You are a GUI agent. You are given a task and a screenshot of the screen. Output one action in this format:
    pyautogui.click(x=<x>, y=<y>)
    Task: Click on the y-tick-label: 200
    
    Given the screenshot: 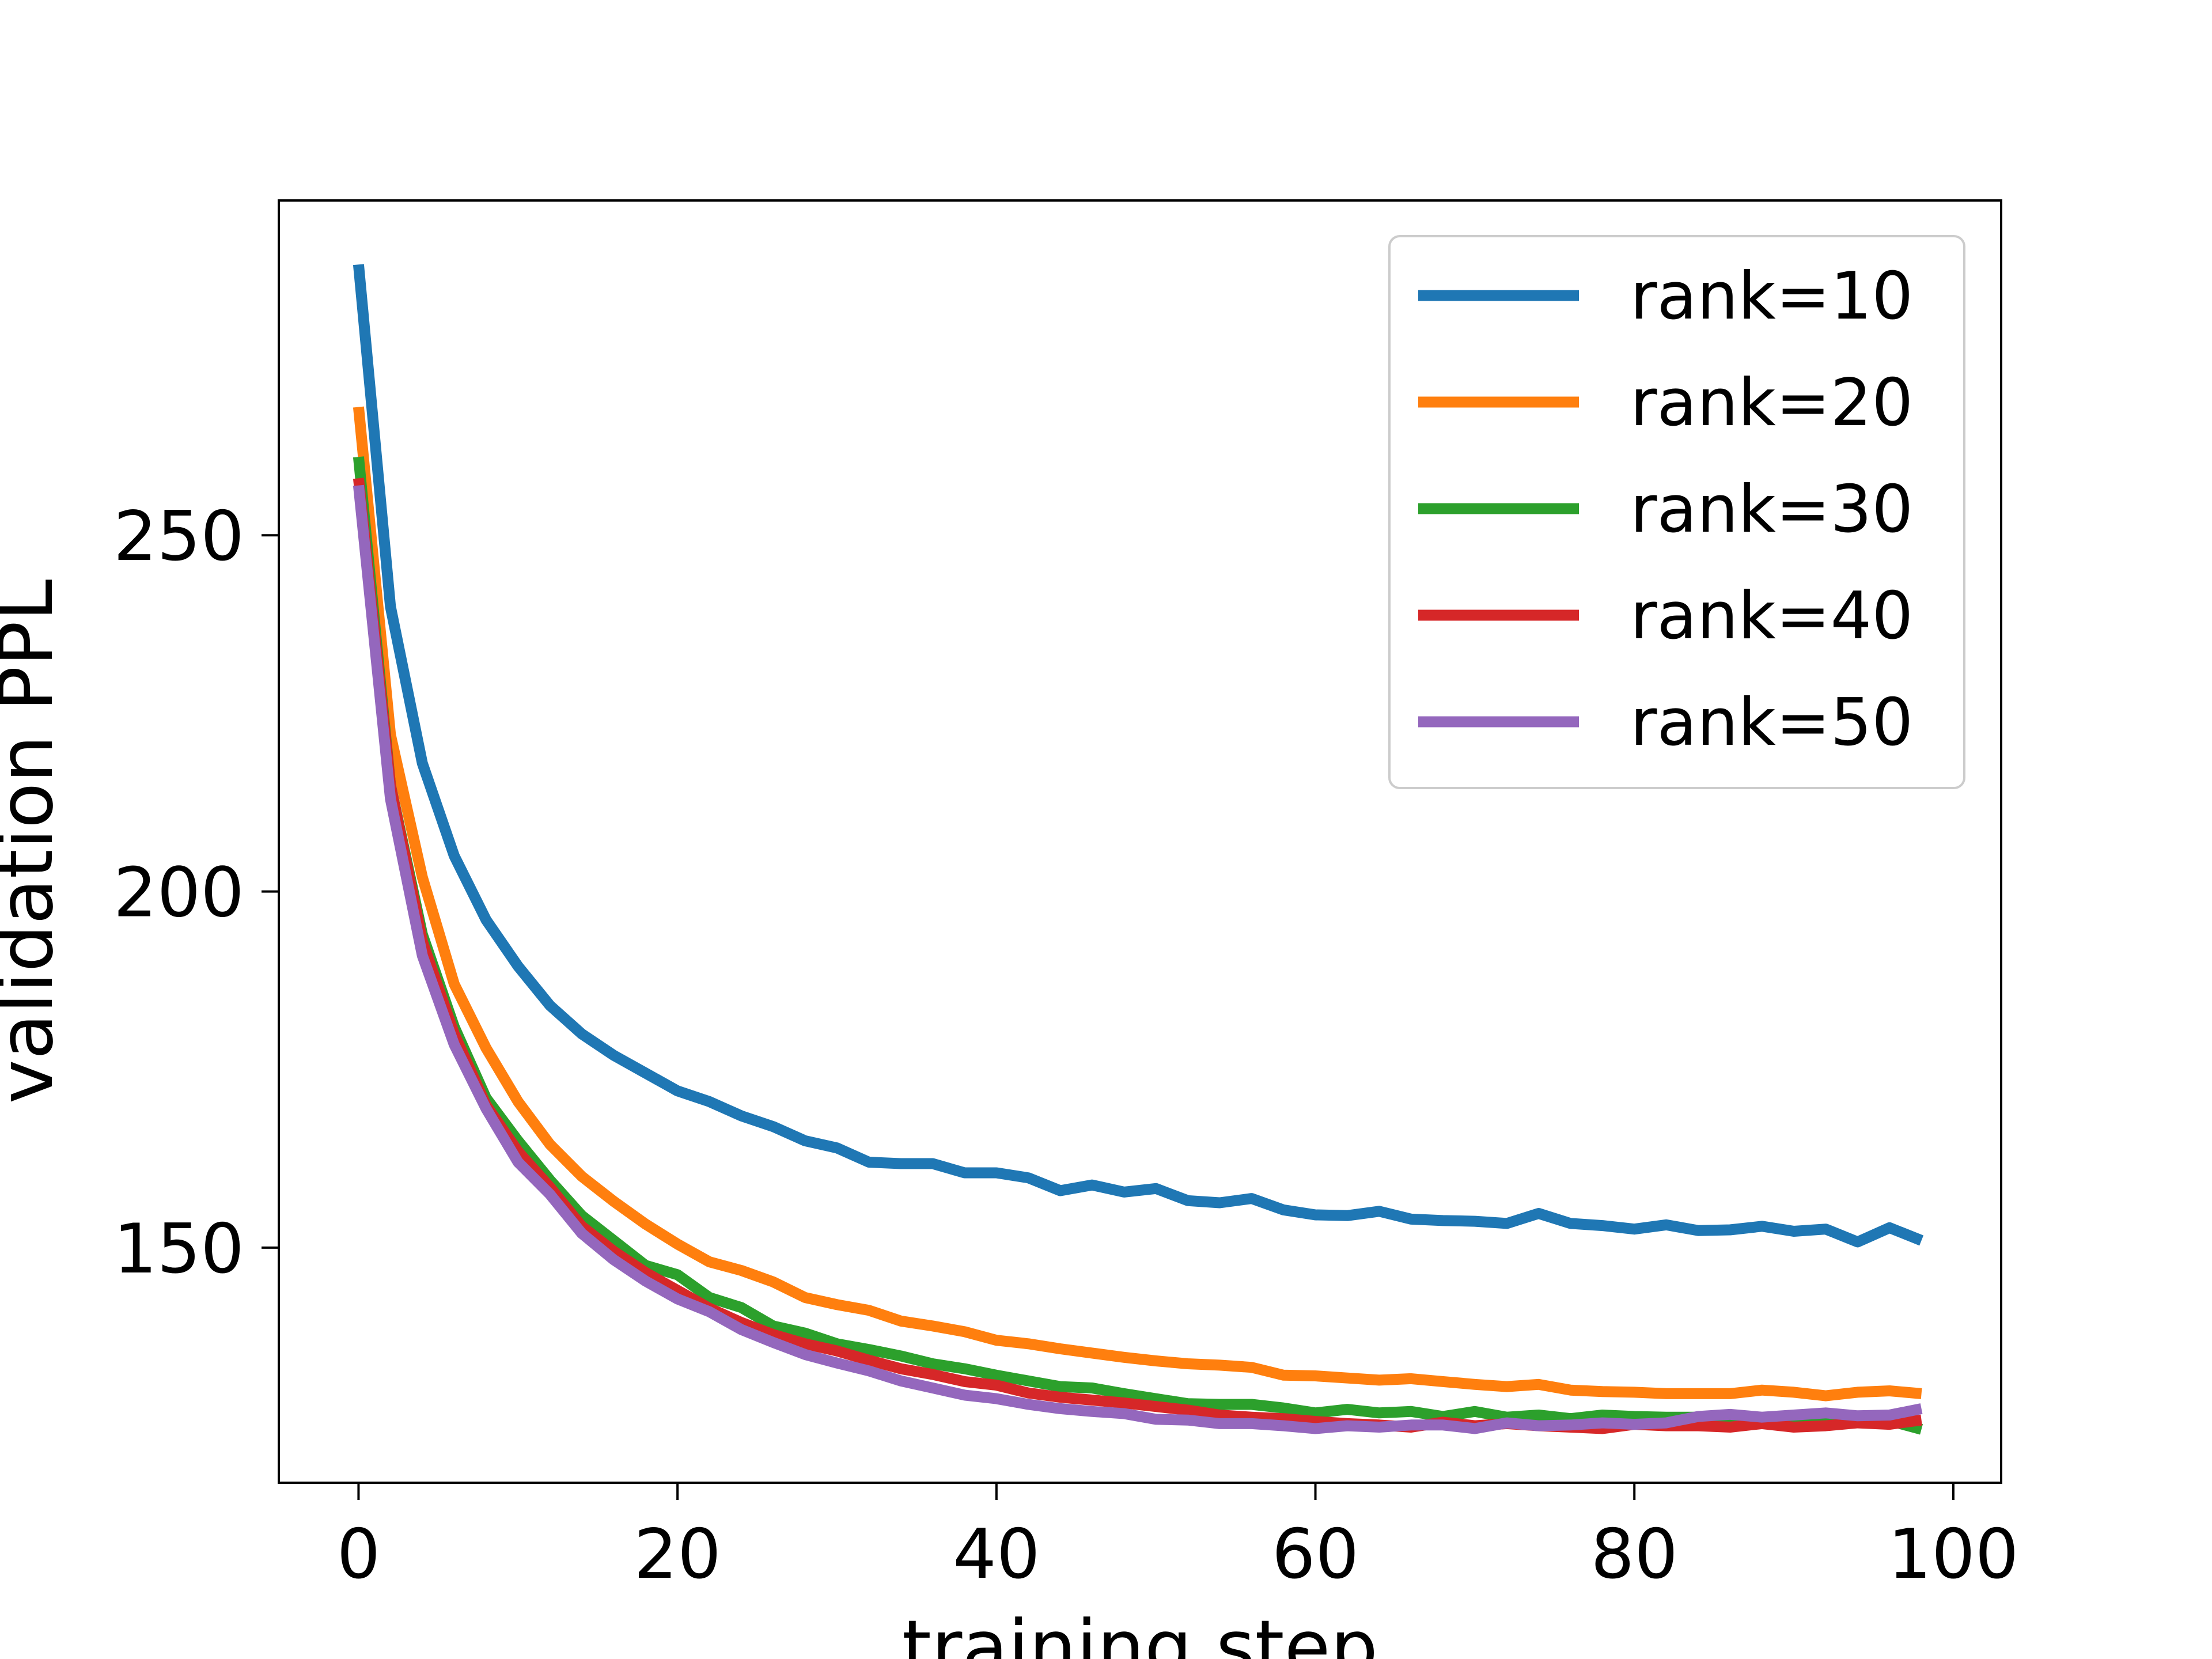 What is the action you would take?
    pyautogui.click(x=178, y=893)
    